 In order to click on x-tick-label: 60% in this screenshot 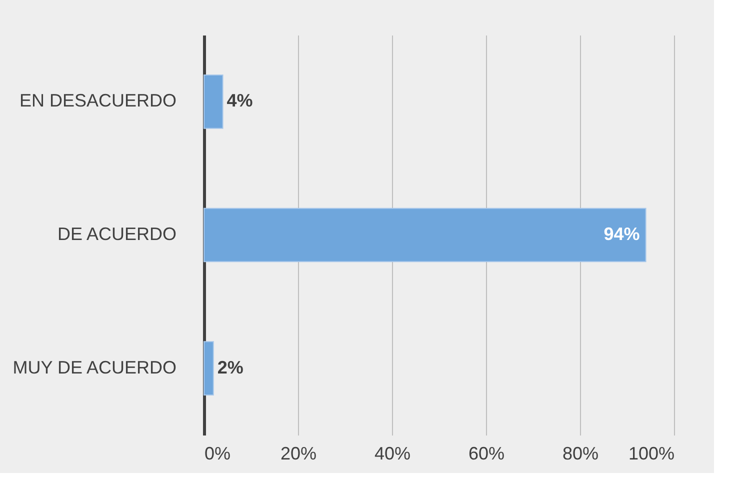, I will do `click(486, 454)`.